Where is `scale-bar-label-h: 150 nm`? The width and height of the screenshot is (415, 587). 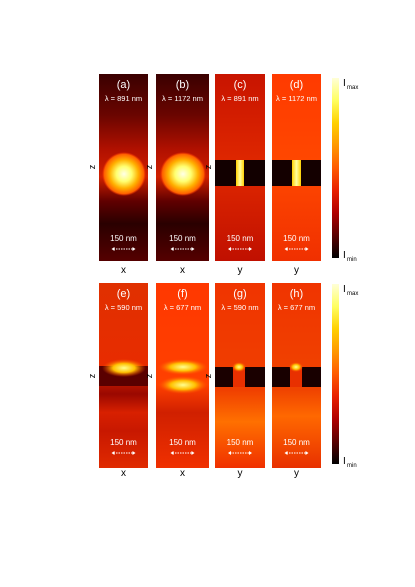 scale-bar-label-h: 150 nm is located at coordinates (296, 442).